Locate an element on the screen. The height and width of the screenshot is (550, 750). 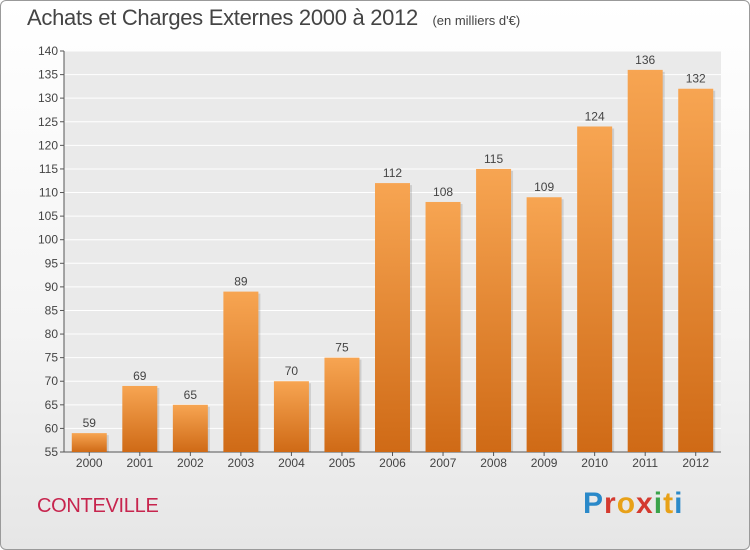
y-tick-label: 115 is located at coordinates (48, 169).